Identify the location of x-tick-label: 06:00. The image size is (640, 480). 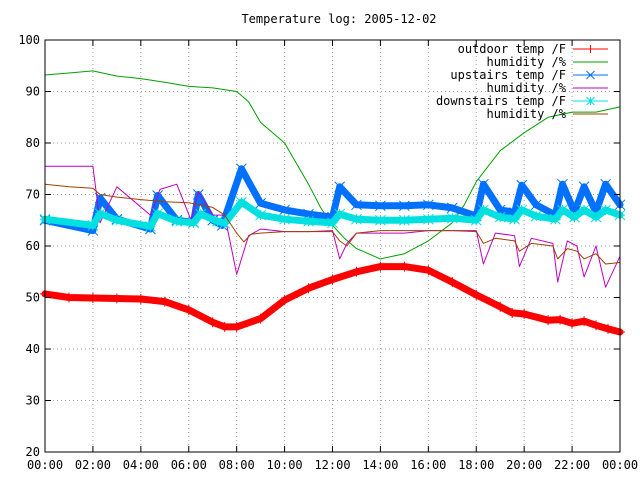
(189, 465).